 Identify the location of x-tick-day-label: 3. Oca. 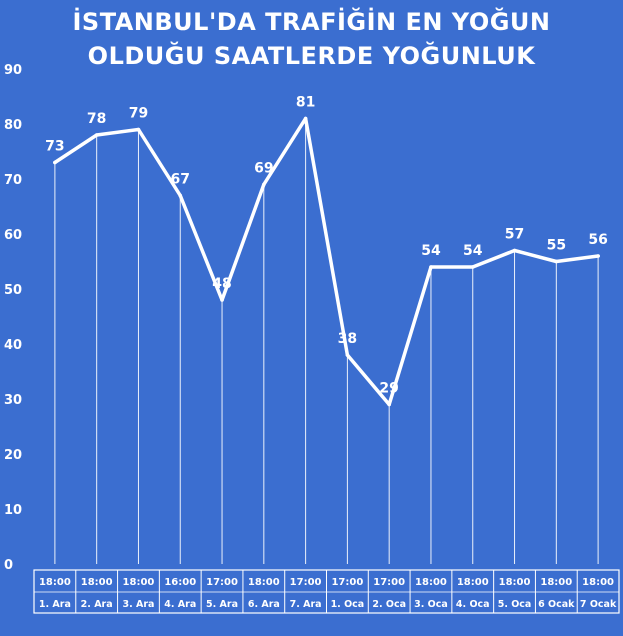
(431, 604).